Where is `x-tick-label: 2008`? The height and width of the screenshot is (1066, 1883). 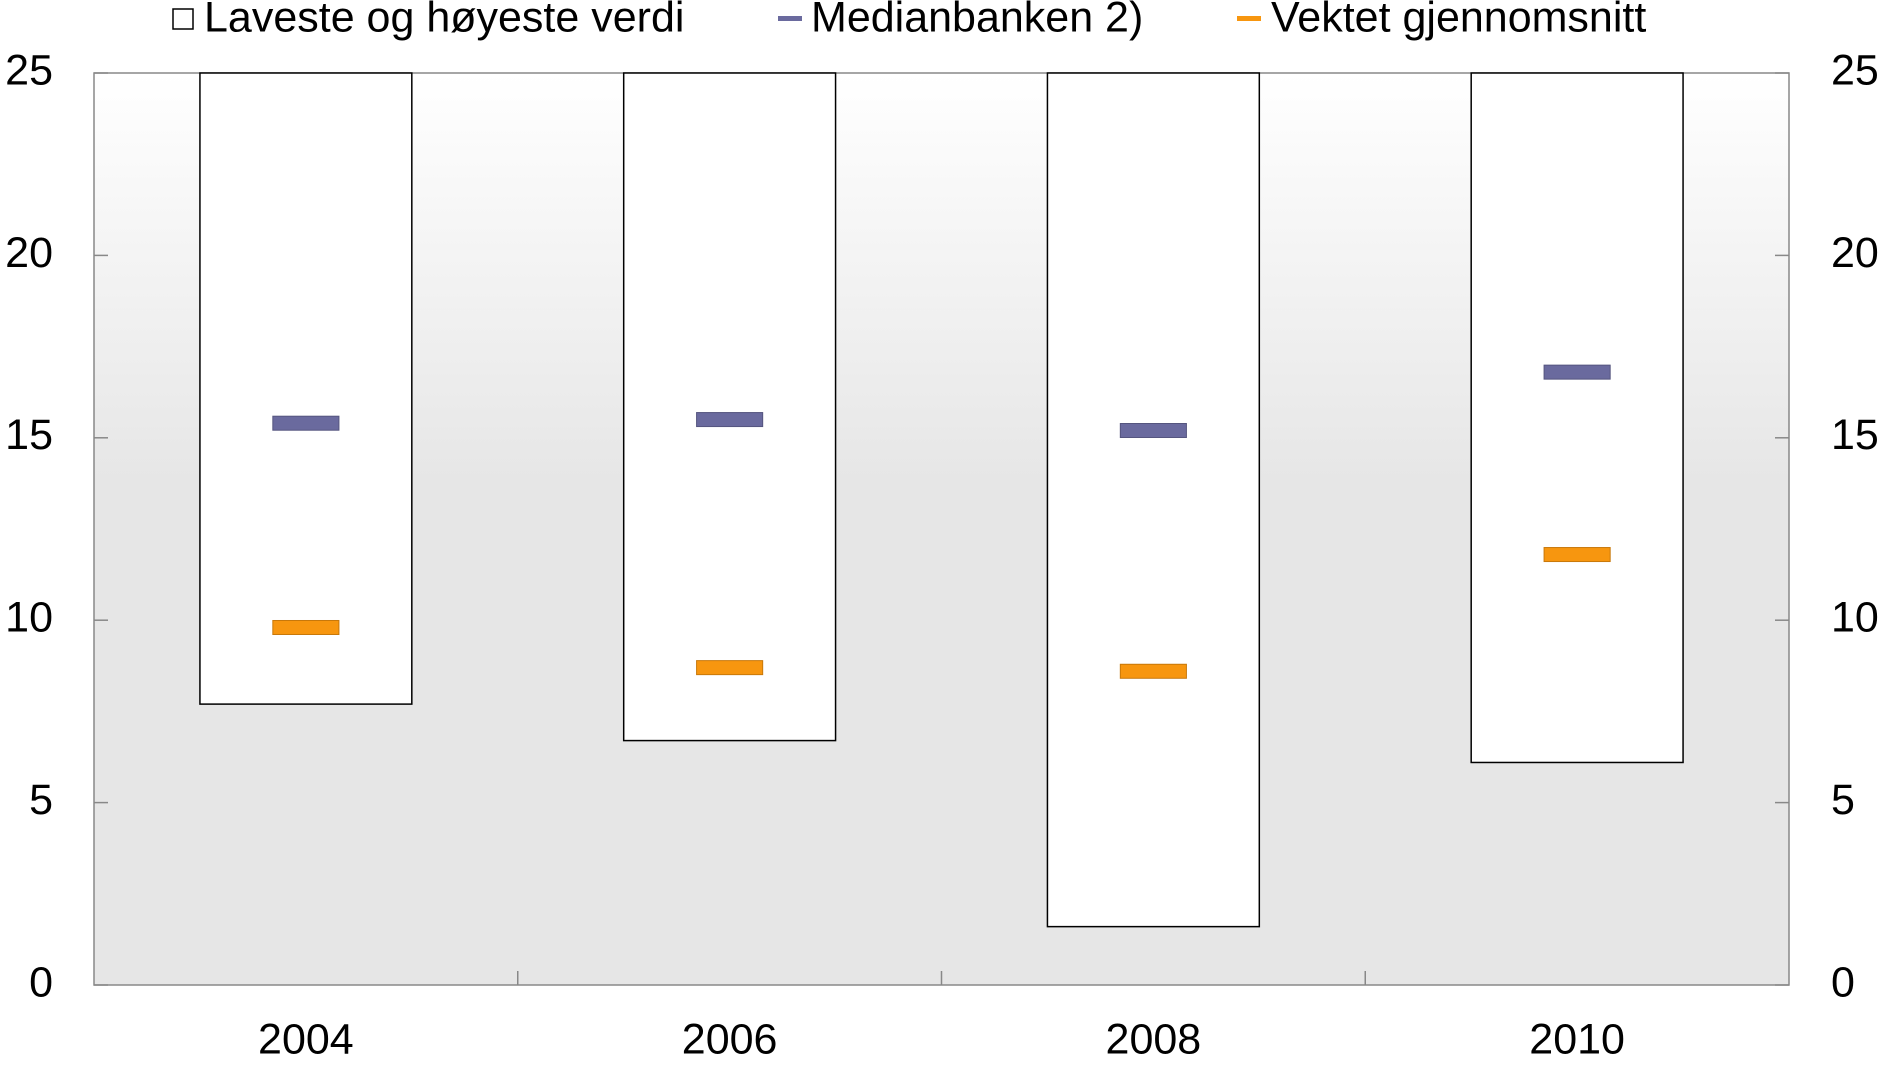 x-tick-label: 2008 is located at coordinates (1154, 1039).